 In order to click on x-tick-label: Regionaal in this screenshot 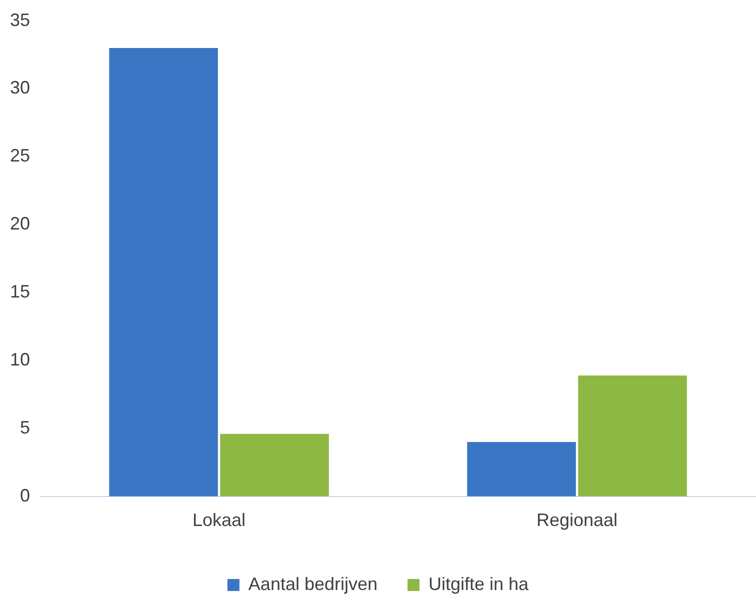, I will do `click(577, 520)`.